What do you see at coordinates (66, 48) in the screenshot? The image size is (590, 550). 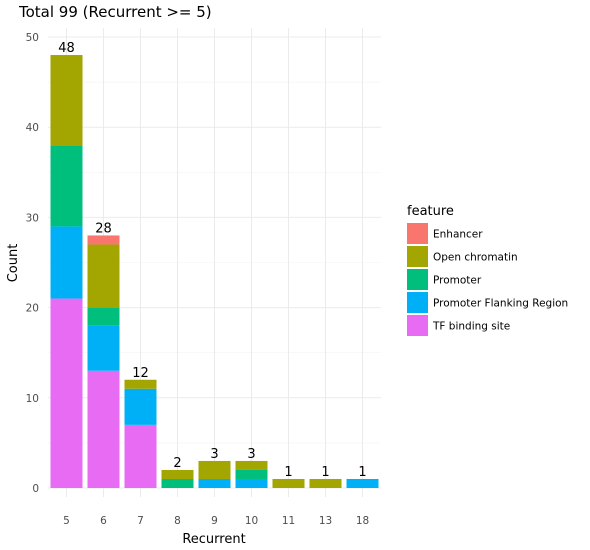 I see `bar-total-label: 48` at bounding box center [66, 48].